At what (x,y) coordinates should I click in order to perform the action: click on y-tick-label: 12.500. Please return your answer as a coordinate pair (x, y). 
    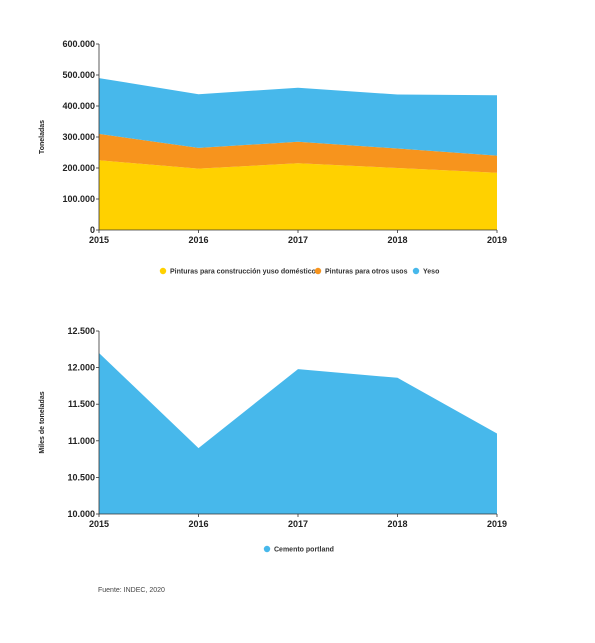
    Looking at the image, I should click on (81, 331).